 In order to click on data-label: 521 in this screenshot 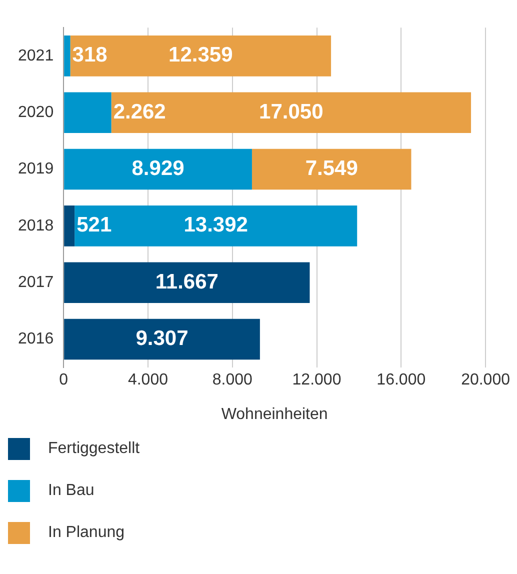, I will do `click(94, 225)`.